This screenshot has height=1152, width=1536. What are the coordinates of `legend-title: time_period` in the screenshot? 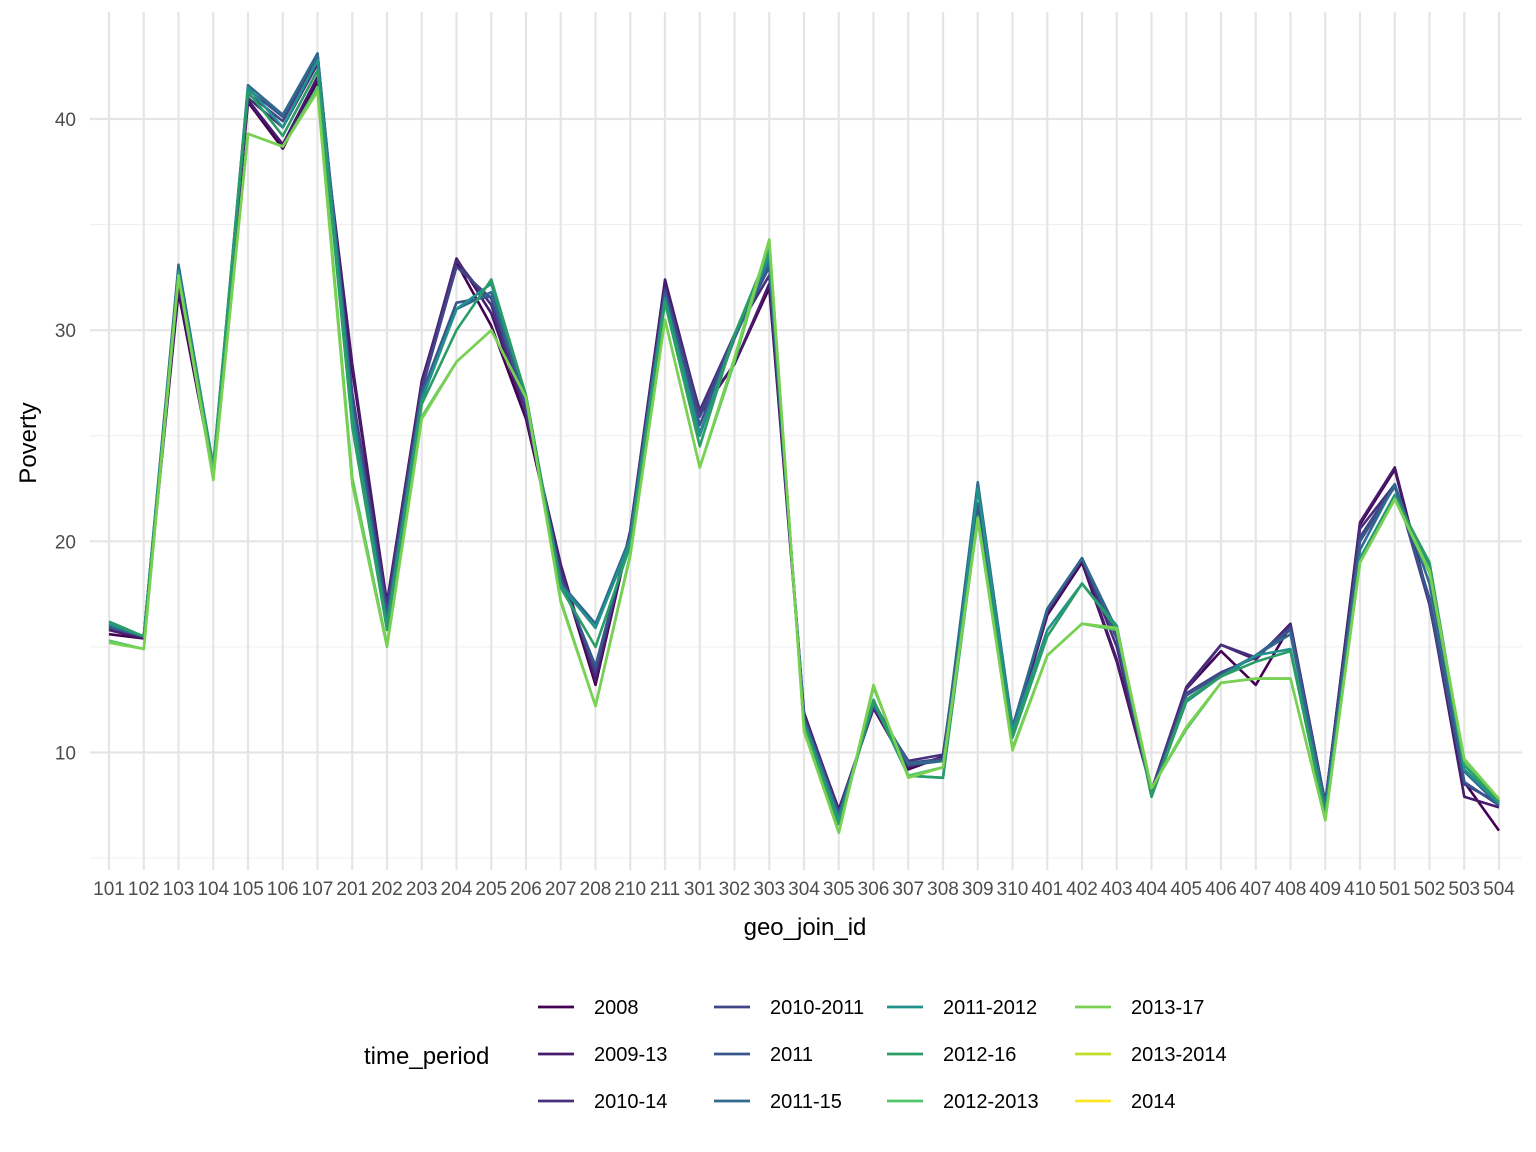 It's located at (426, 1056).